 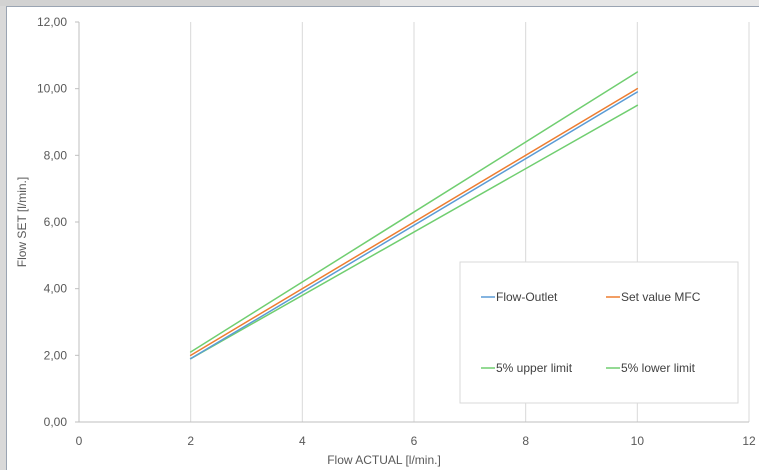 What do you see at coordinates (384, 460) in the screenshot?
I see `x-axis-title: Flow ACTUAL [l/min.]` at bounding box center [384, 460].